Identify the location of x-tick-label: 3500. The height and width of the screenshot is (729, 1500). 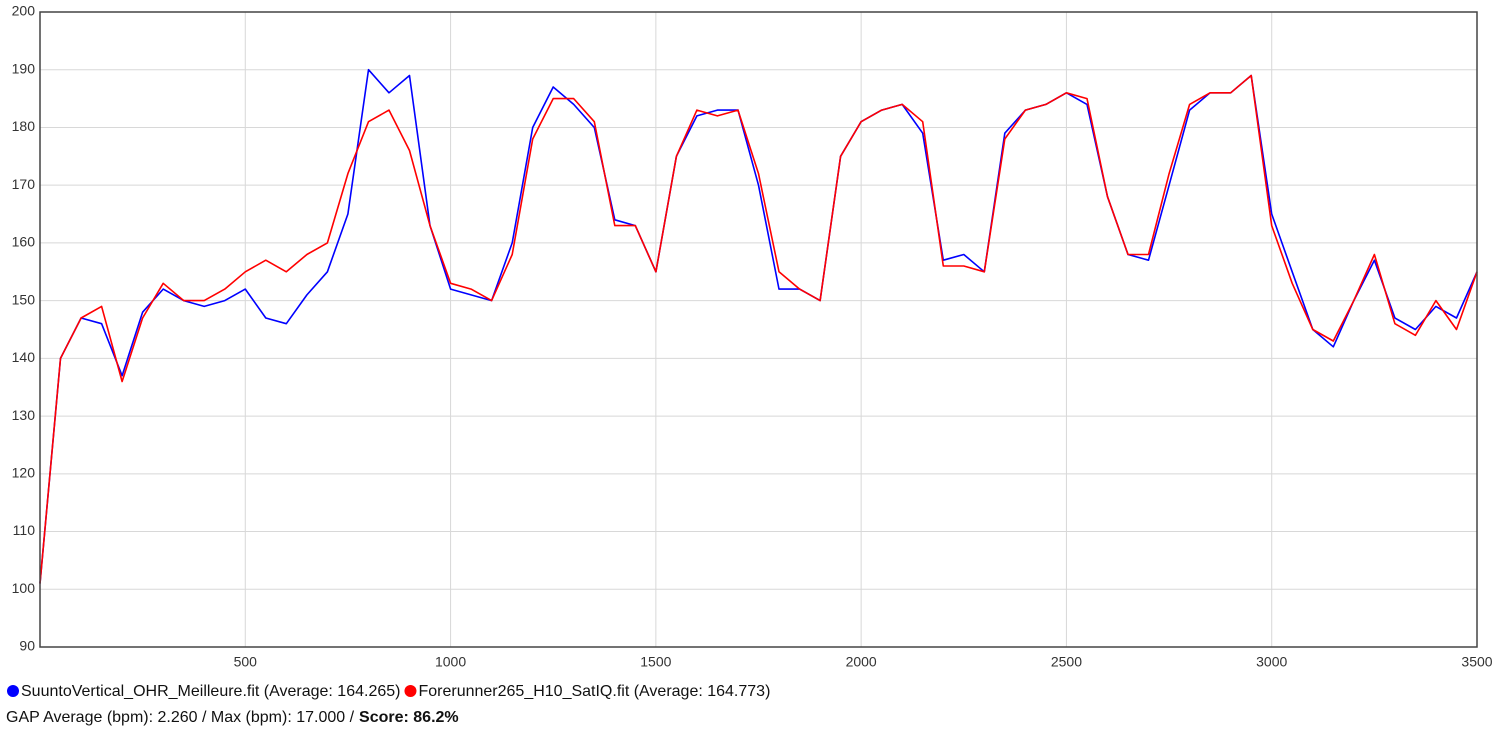
(1476, 662).